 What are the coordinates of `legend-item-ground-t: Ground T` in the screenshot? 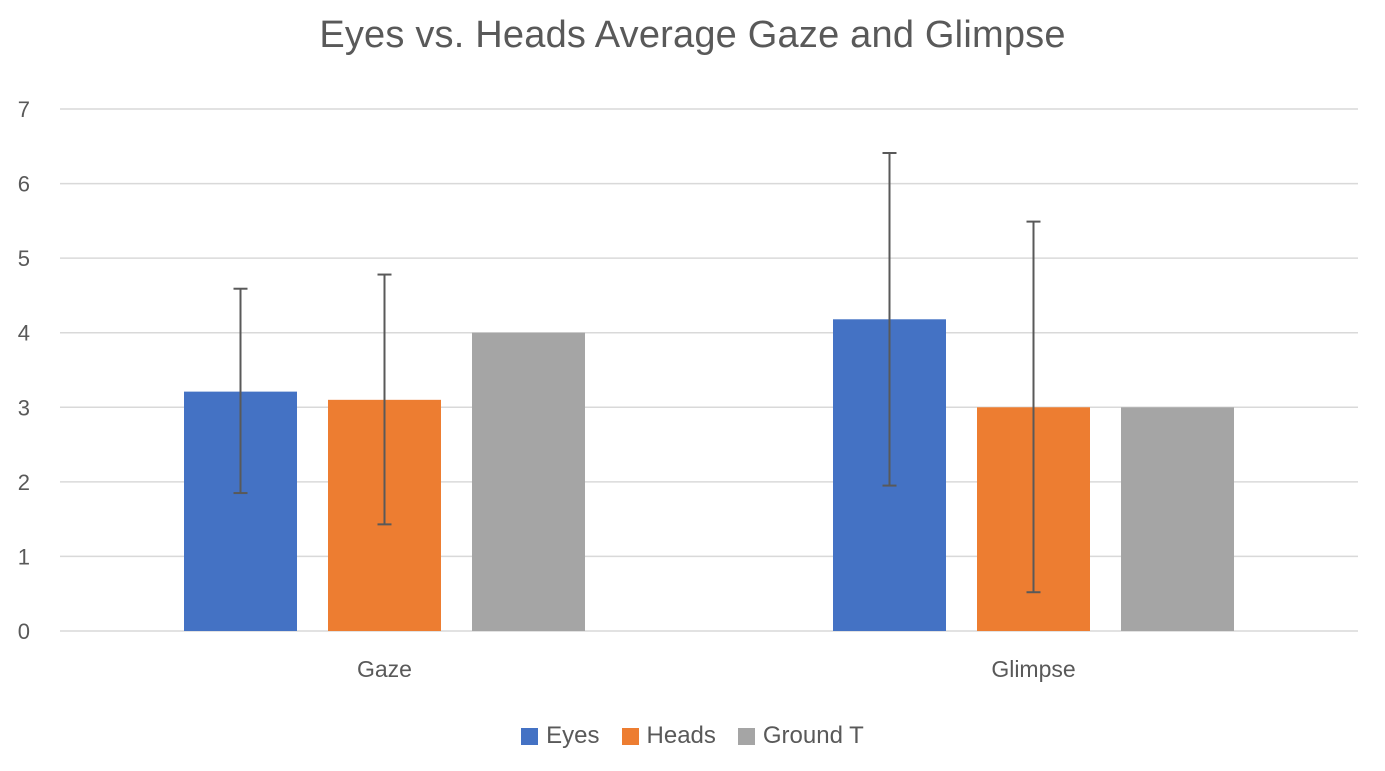 It's located at (800, 736).